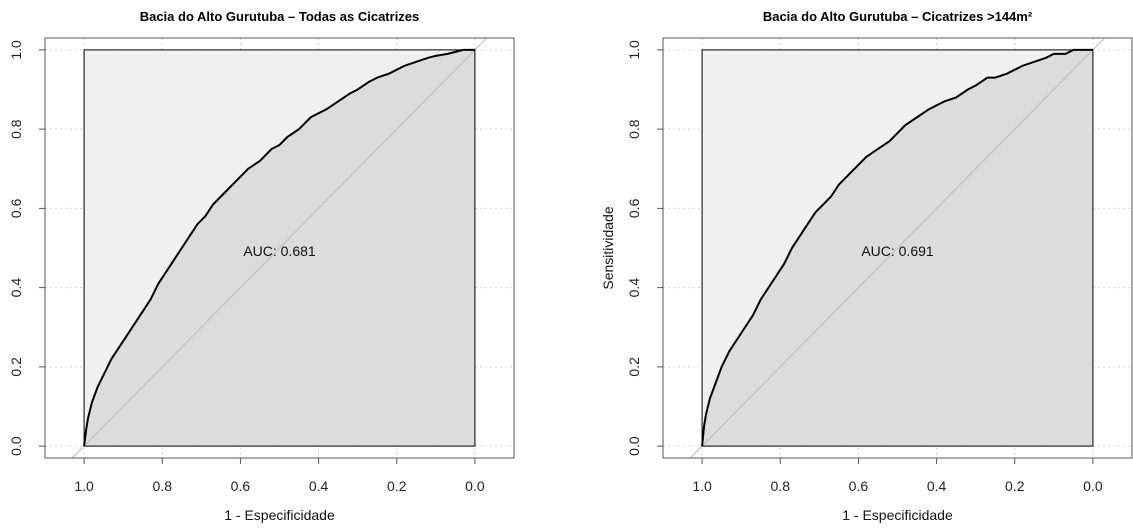  What do you see at coordinates (279, 251) in the screenshot?
I see `auc-annotation: AUC: 0.681` at bounding box center [279, 251].